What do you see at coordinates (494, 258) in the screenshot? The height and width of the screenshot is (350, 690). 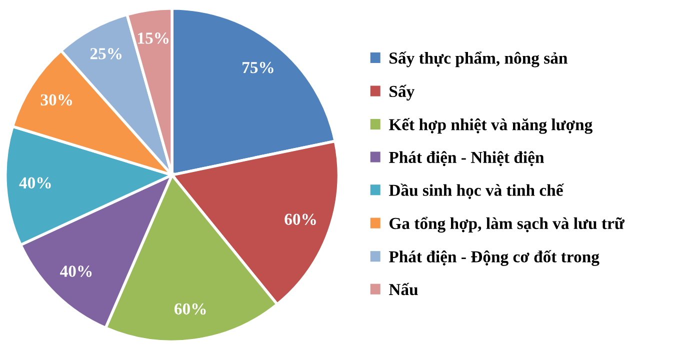 I see `legend-label: Phát điện - Động cơ đốt trong` at bounding box center [494, 258].